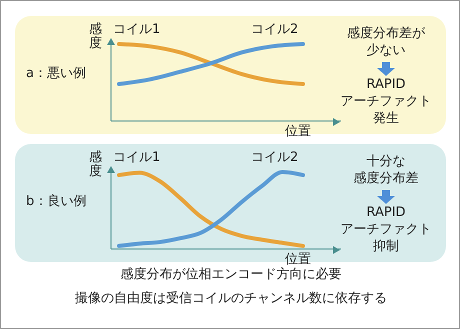  I want to click on text: 感度分布が位相エンコード方向に必要, so click(231, 275).